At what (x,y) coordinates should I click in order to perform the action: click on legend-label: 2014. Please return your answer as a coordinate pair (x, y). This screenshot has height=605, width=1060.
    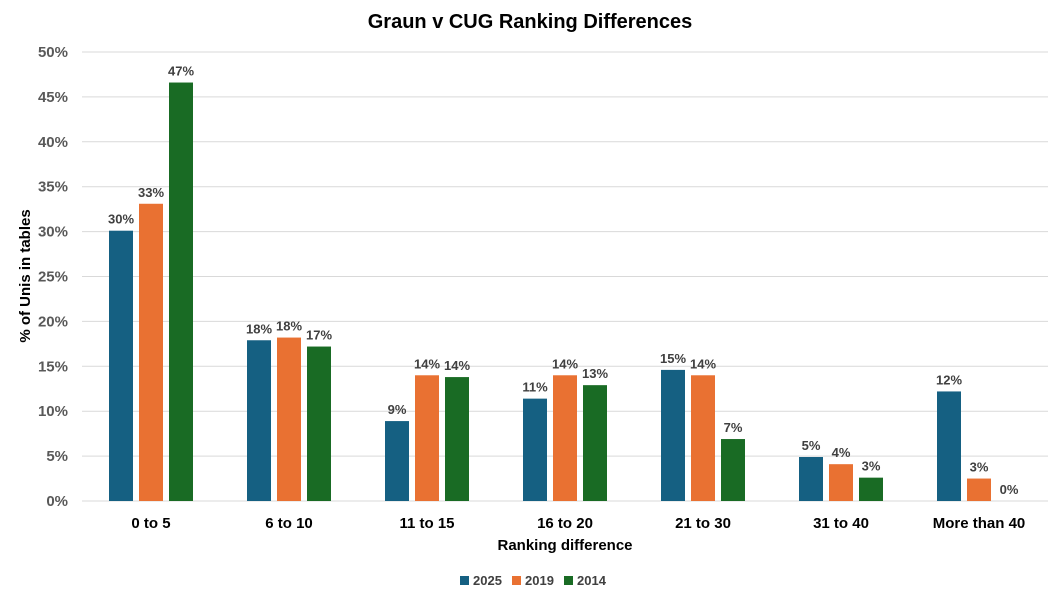
    Looking at the image, I should click on (592, 580).